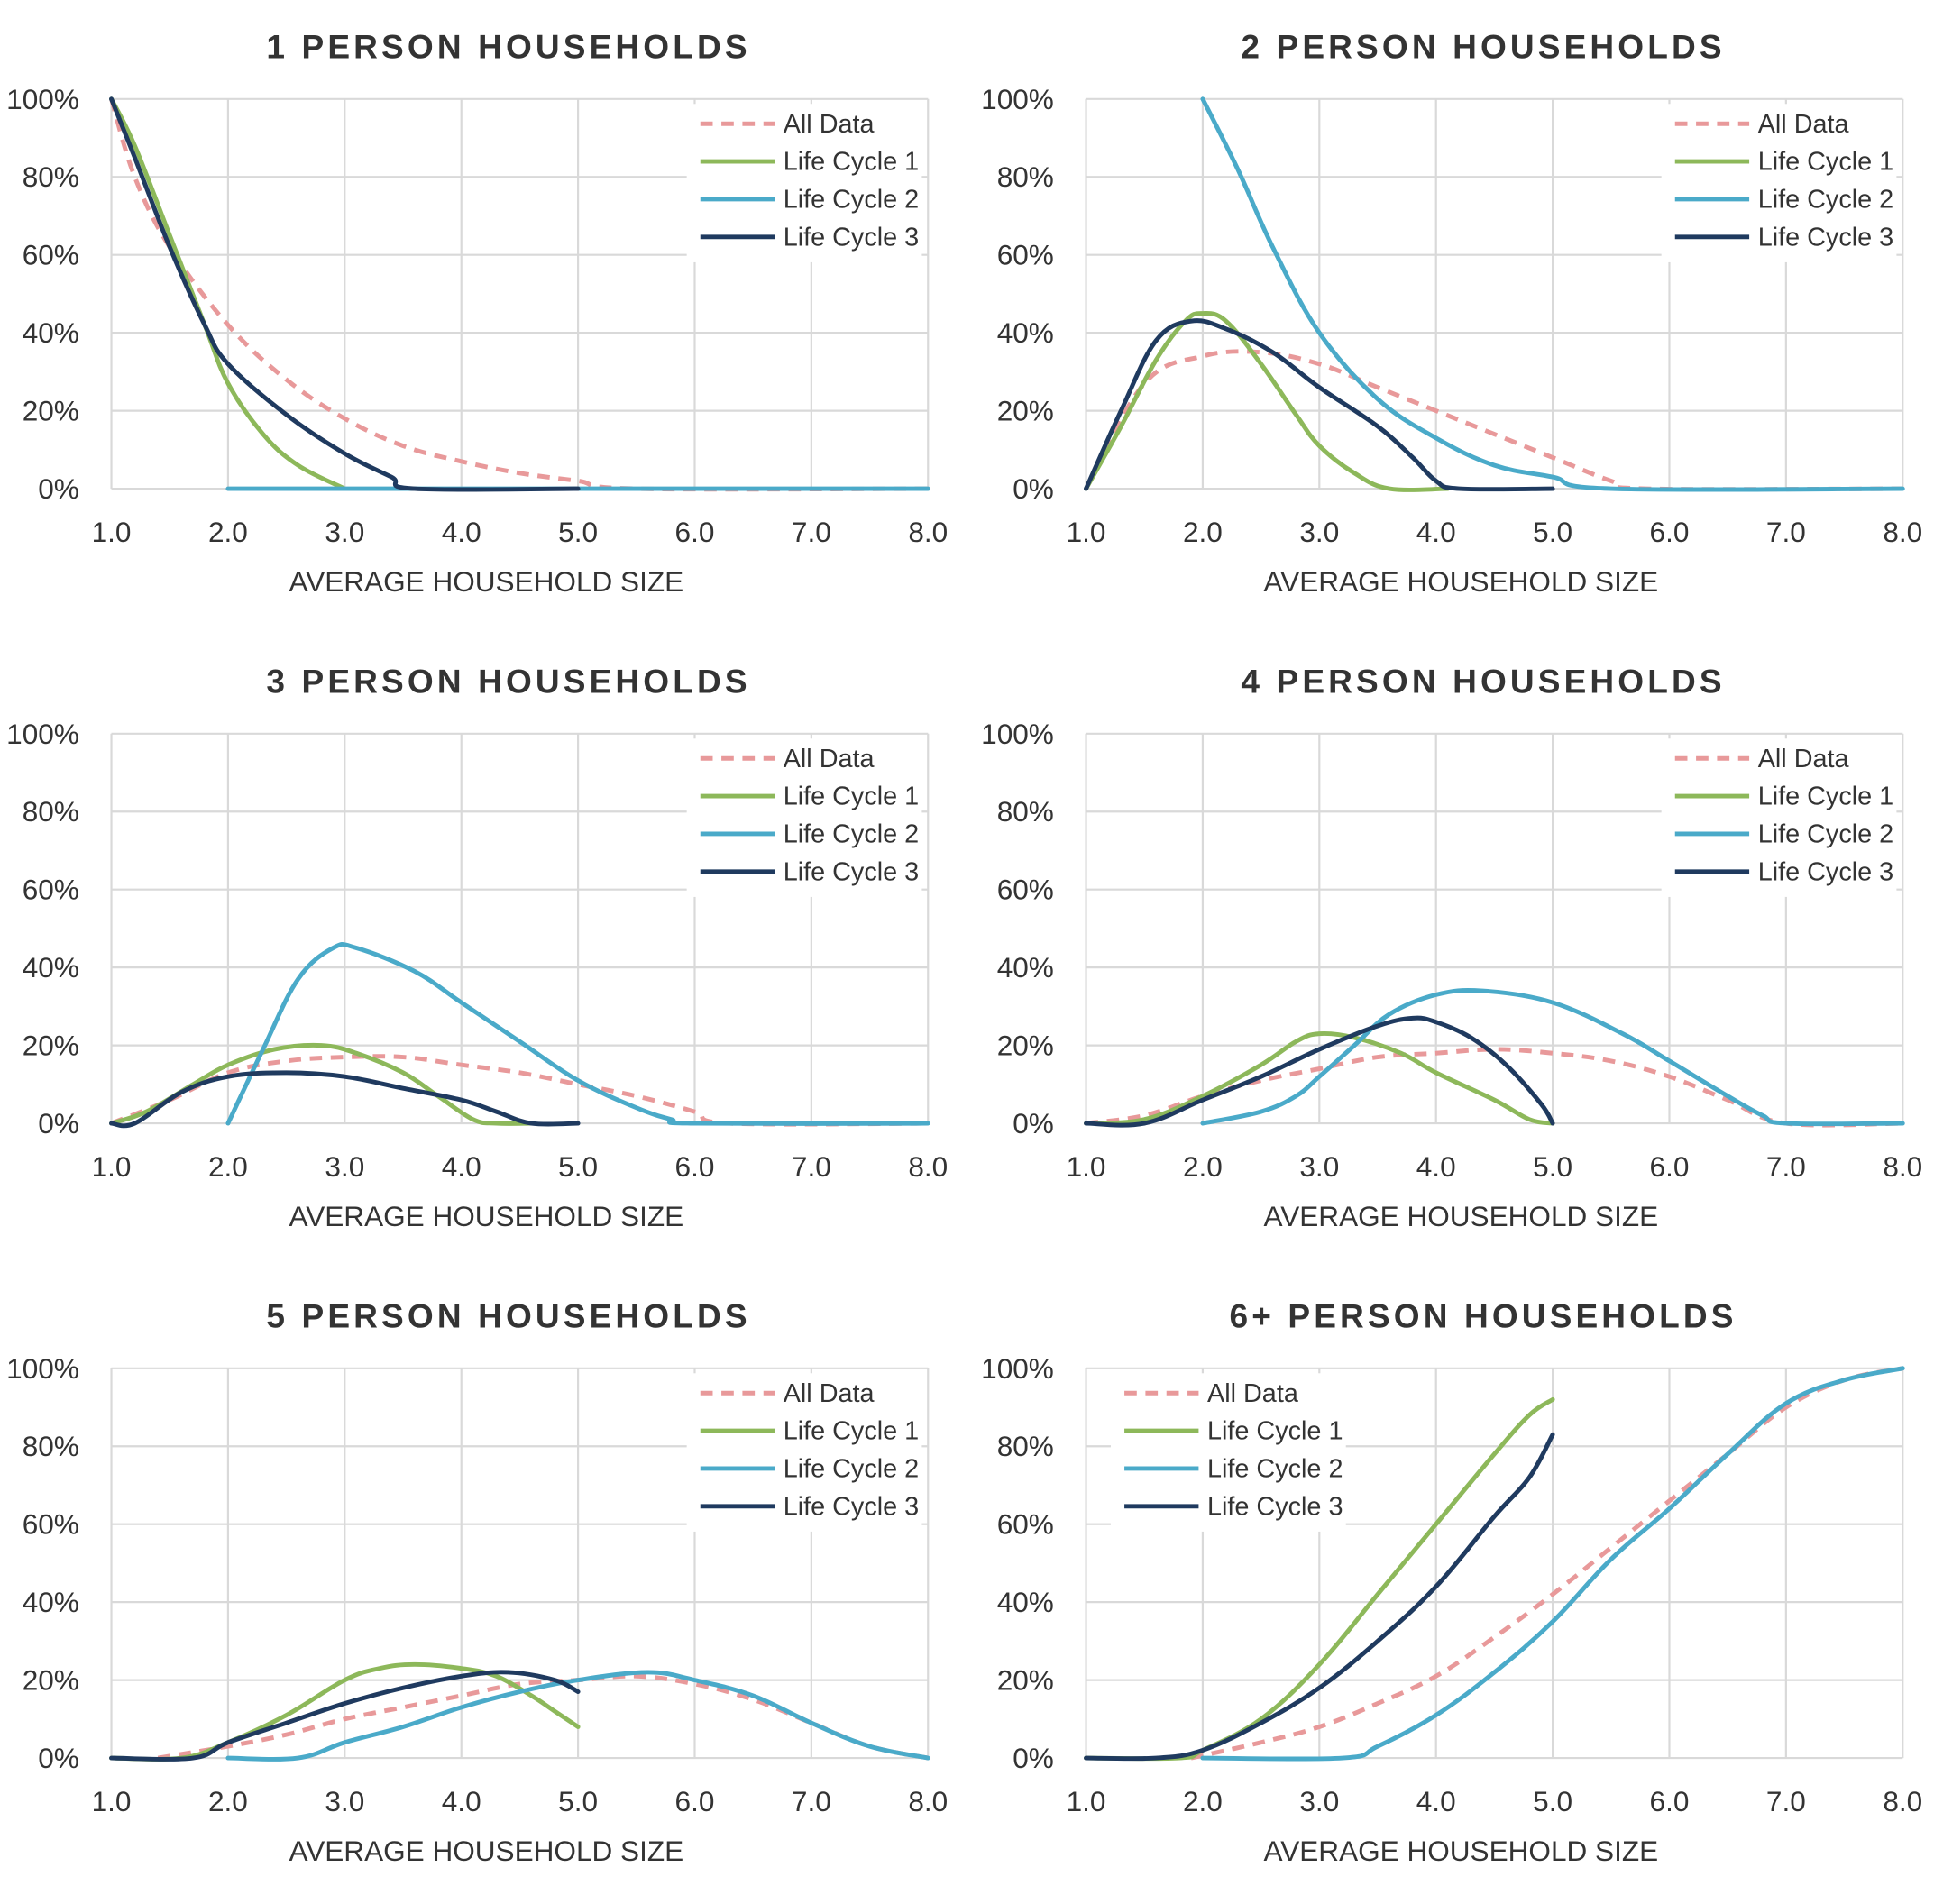  I want to click on chart-title: 3 PERSON HOUSEHOLDS, so click(508, 681).